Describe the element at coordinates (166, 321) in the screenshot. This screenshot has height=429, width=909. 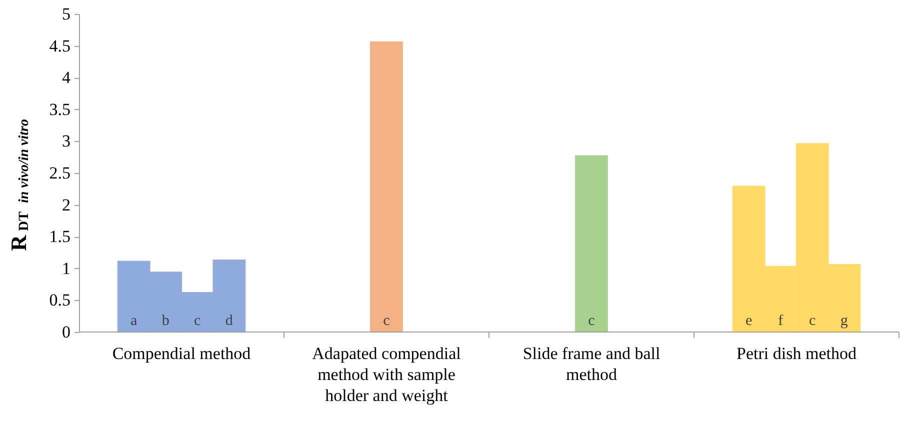
I see `data-label: b` at that location.